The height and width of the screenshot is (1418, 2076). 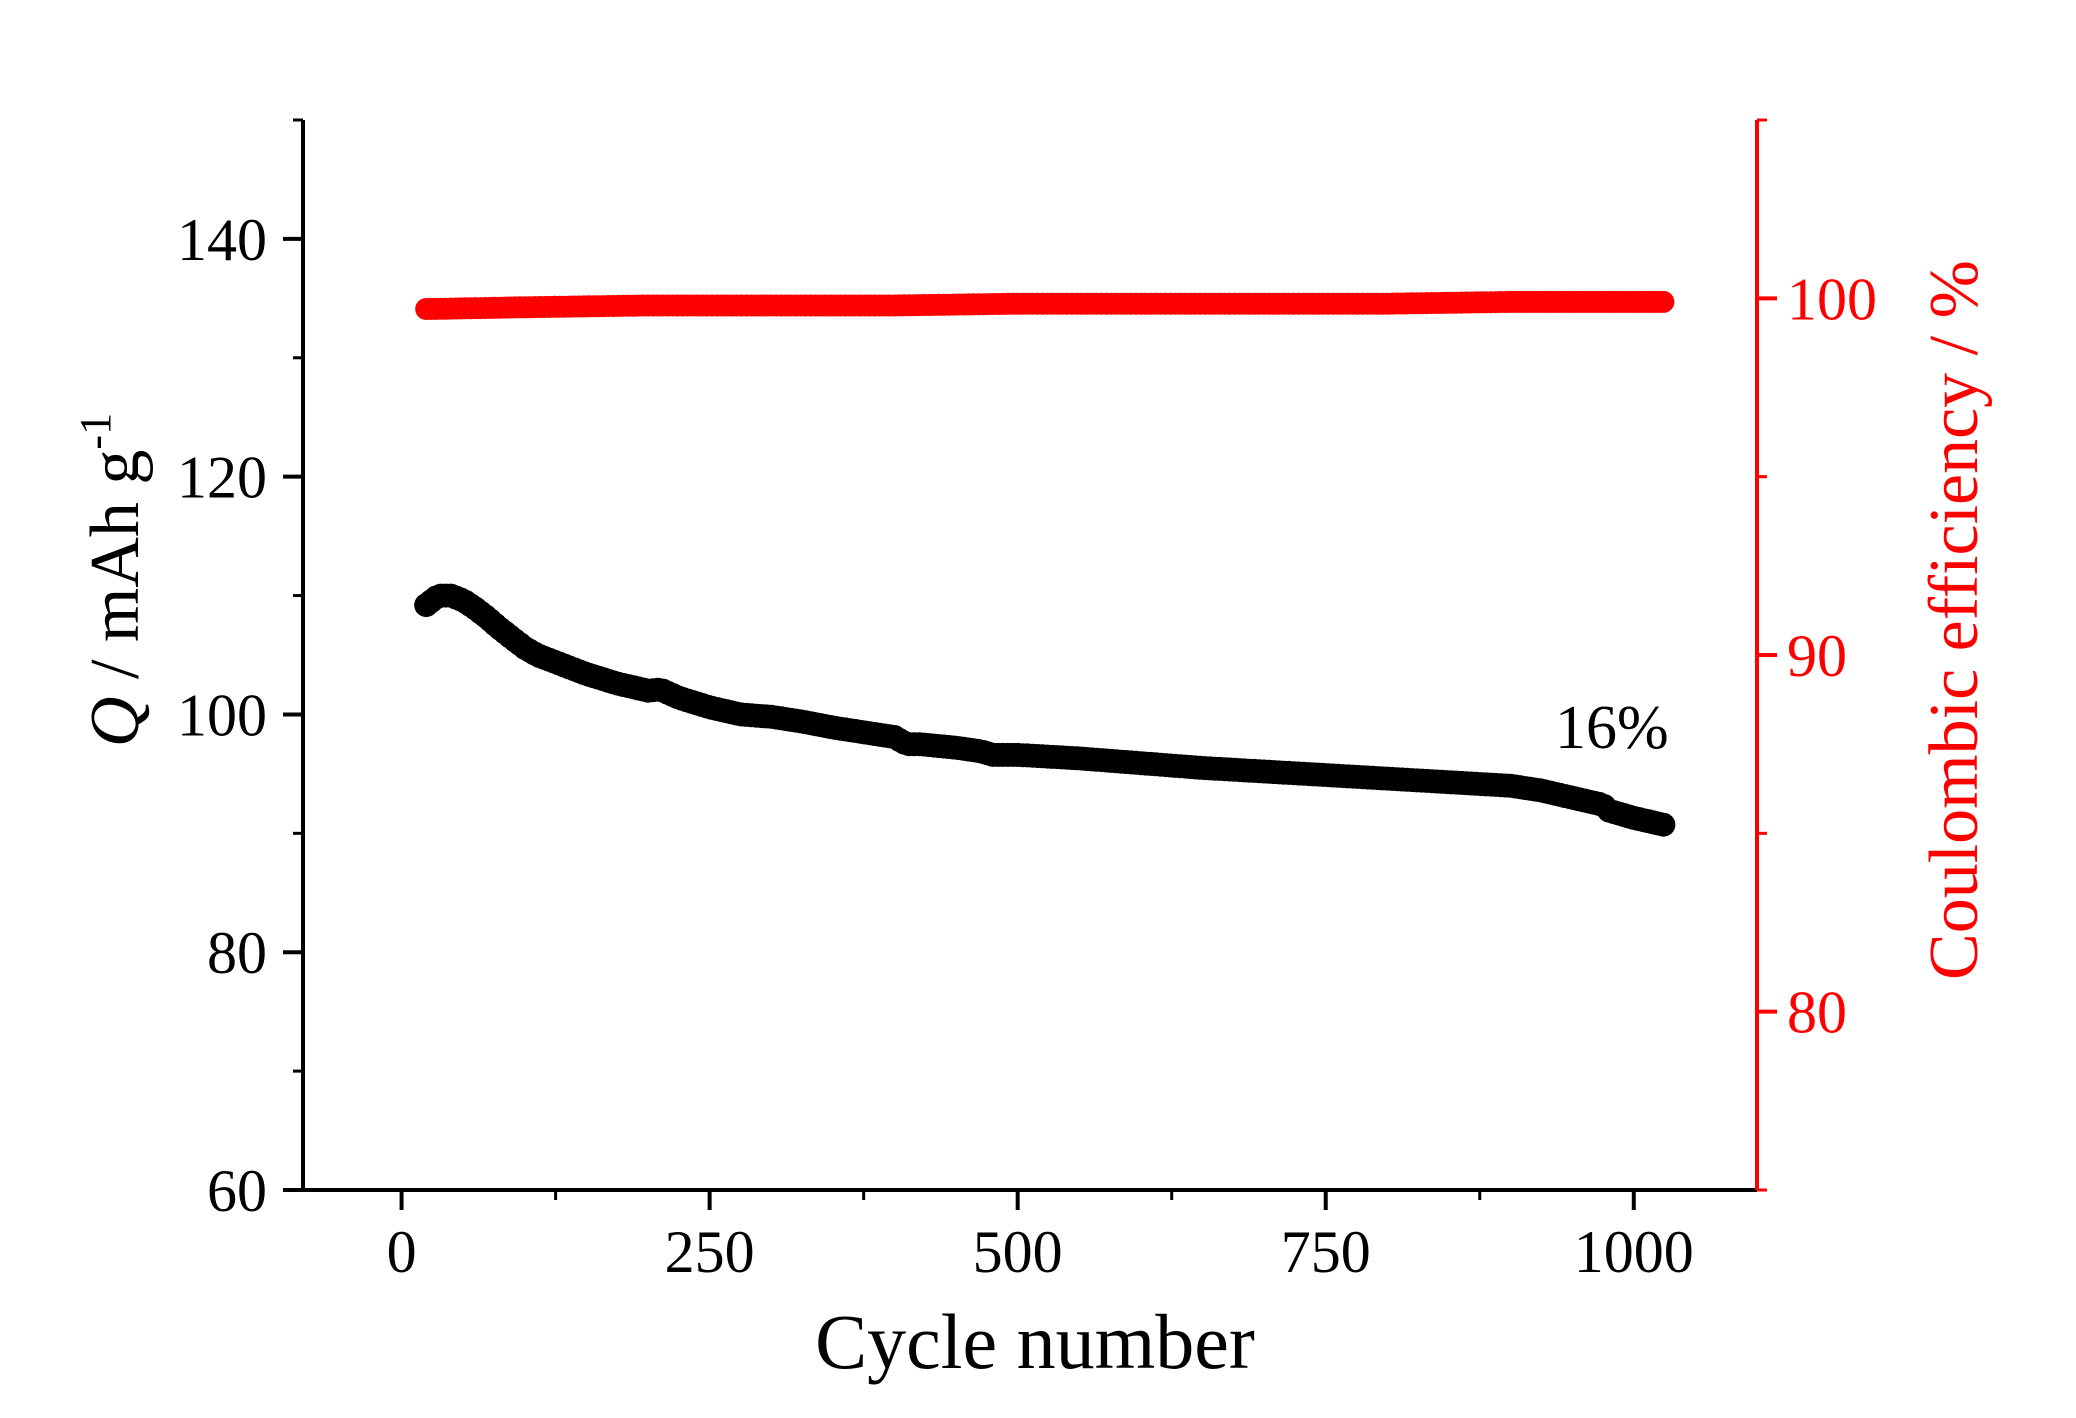 What do you see at coordinates (1954, 620) in the screenshot?
I see `y2-axis-title: Coulombic efficiency / %` at bounding box center [1954, 620].